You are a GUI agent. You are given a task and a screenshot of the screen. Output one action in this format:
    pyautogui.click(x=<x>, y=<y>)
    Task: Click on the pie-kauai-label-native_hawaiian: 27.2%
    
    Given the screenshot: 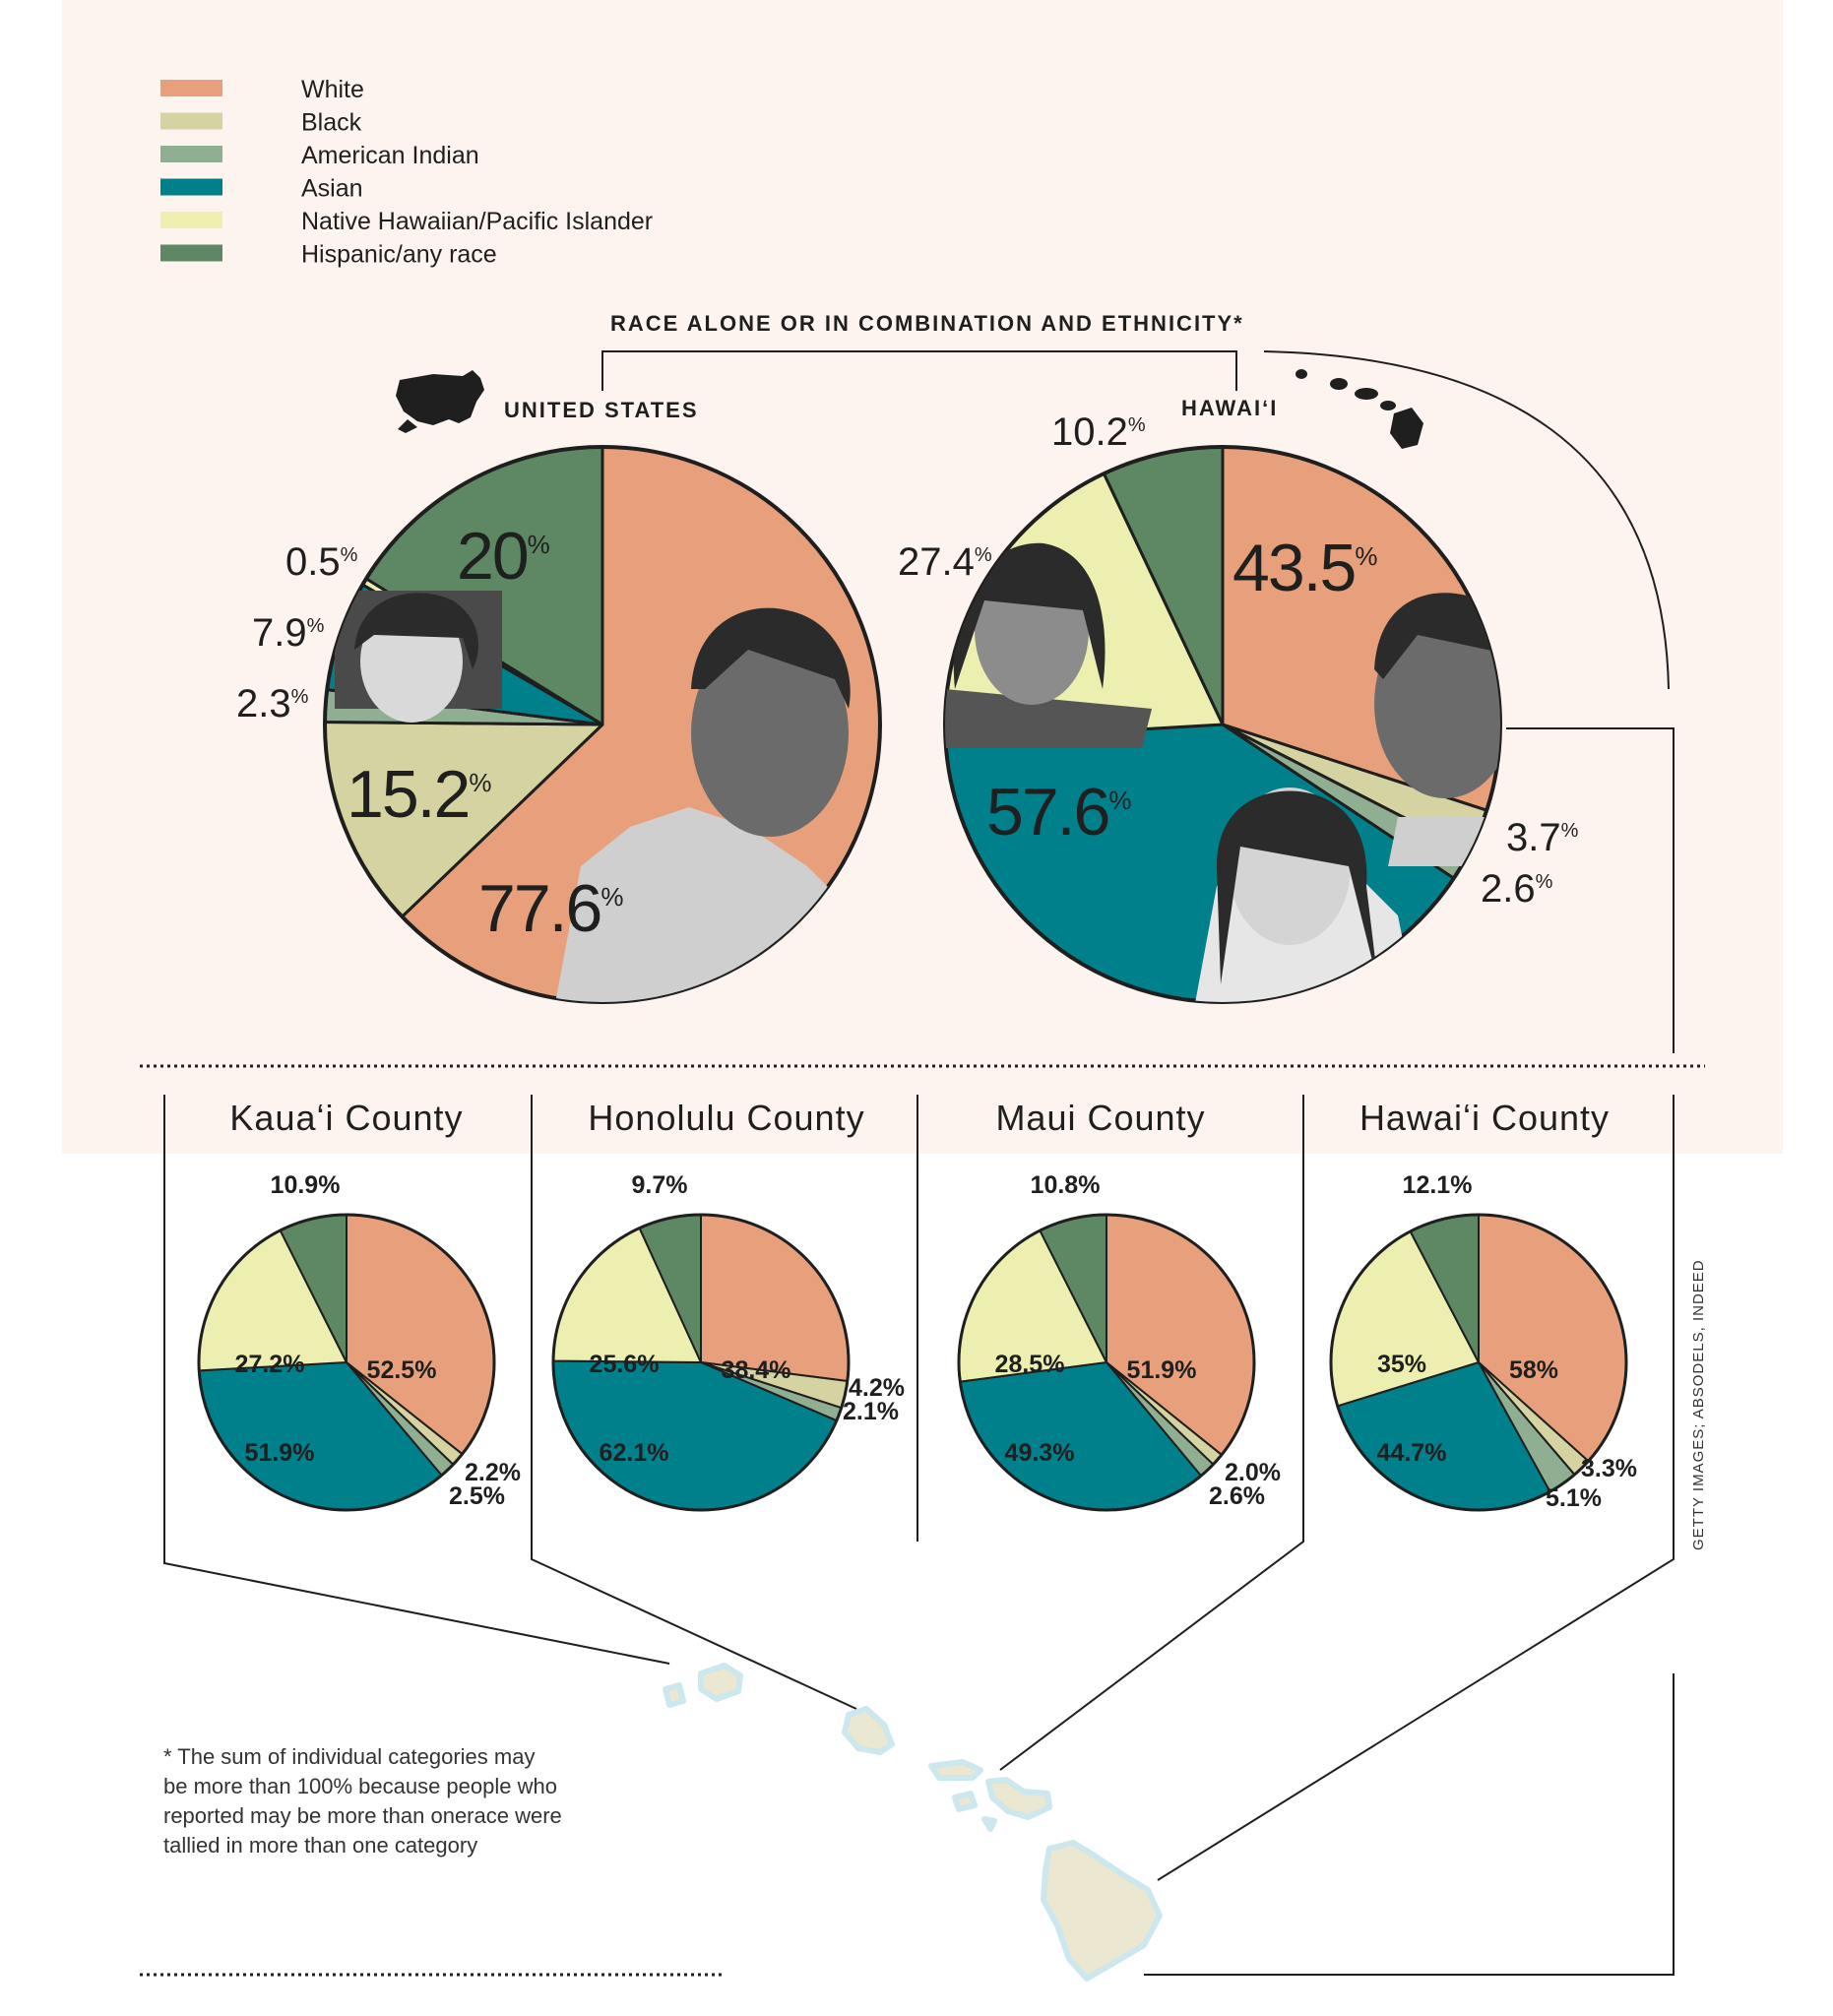 What is the action you would take?
    pyautogui.click(x=270, y=1364)
    